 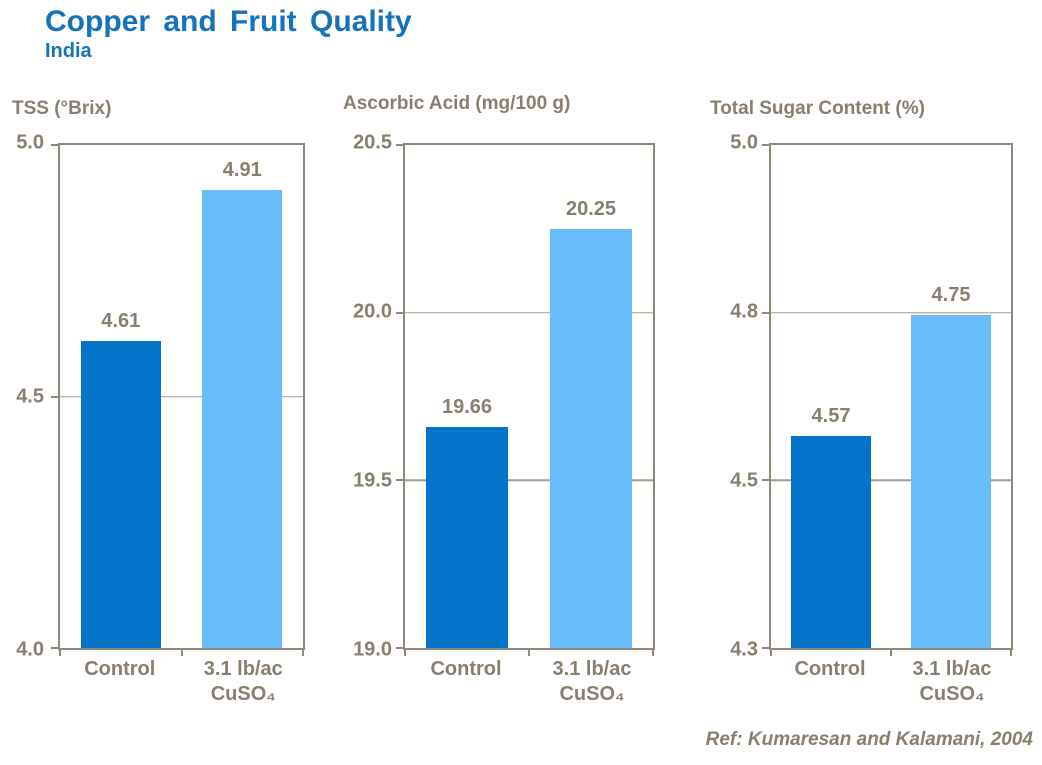 I want to click on bar-value-label: 4.57, so click(x=831, y=415).